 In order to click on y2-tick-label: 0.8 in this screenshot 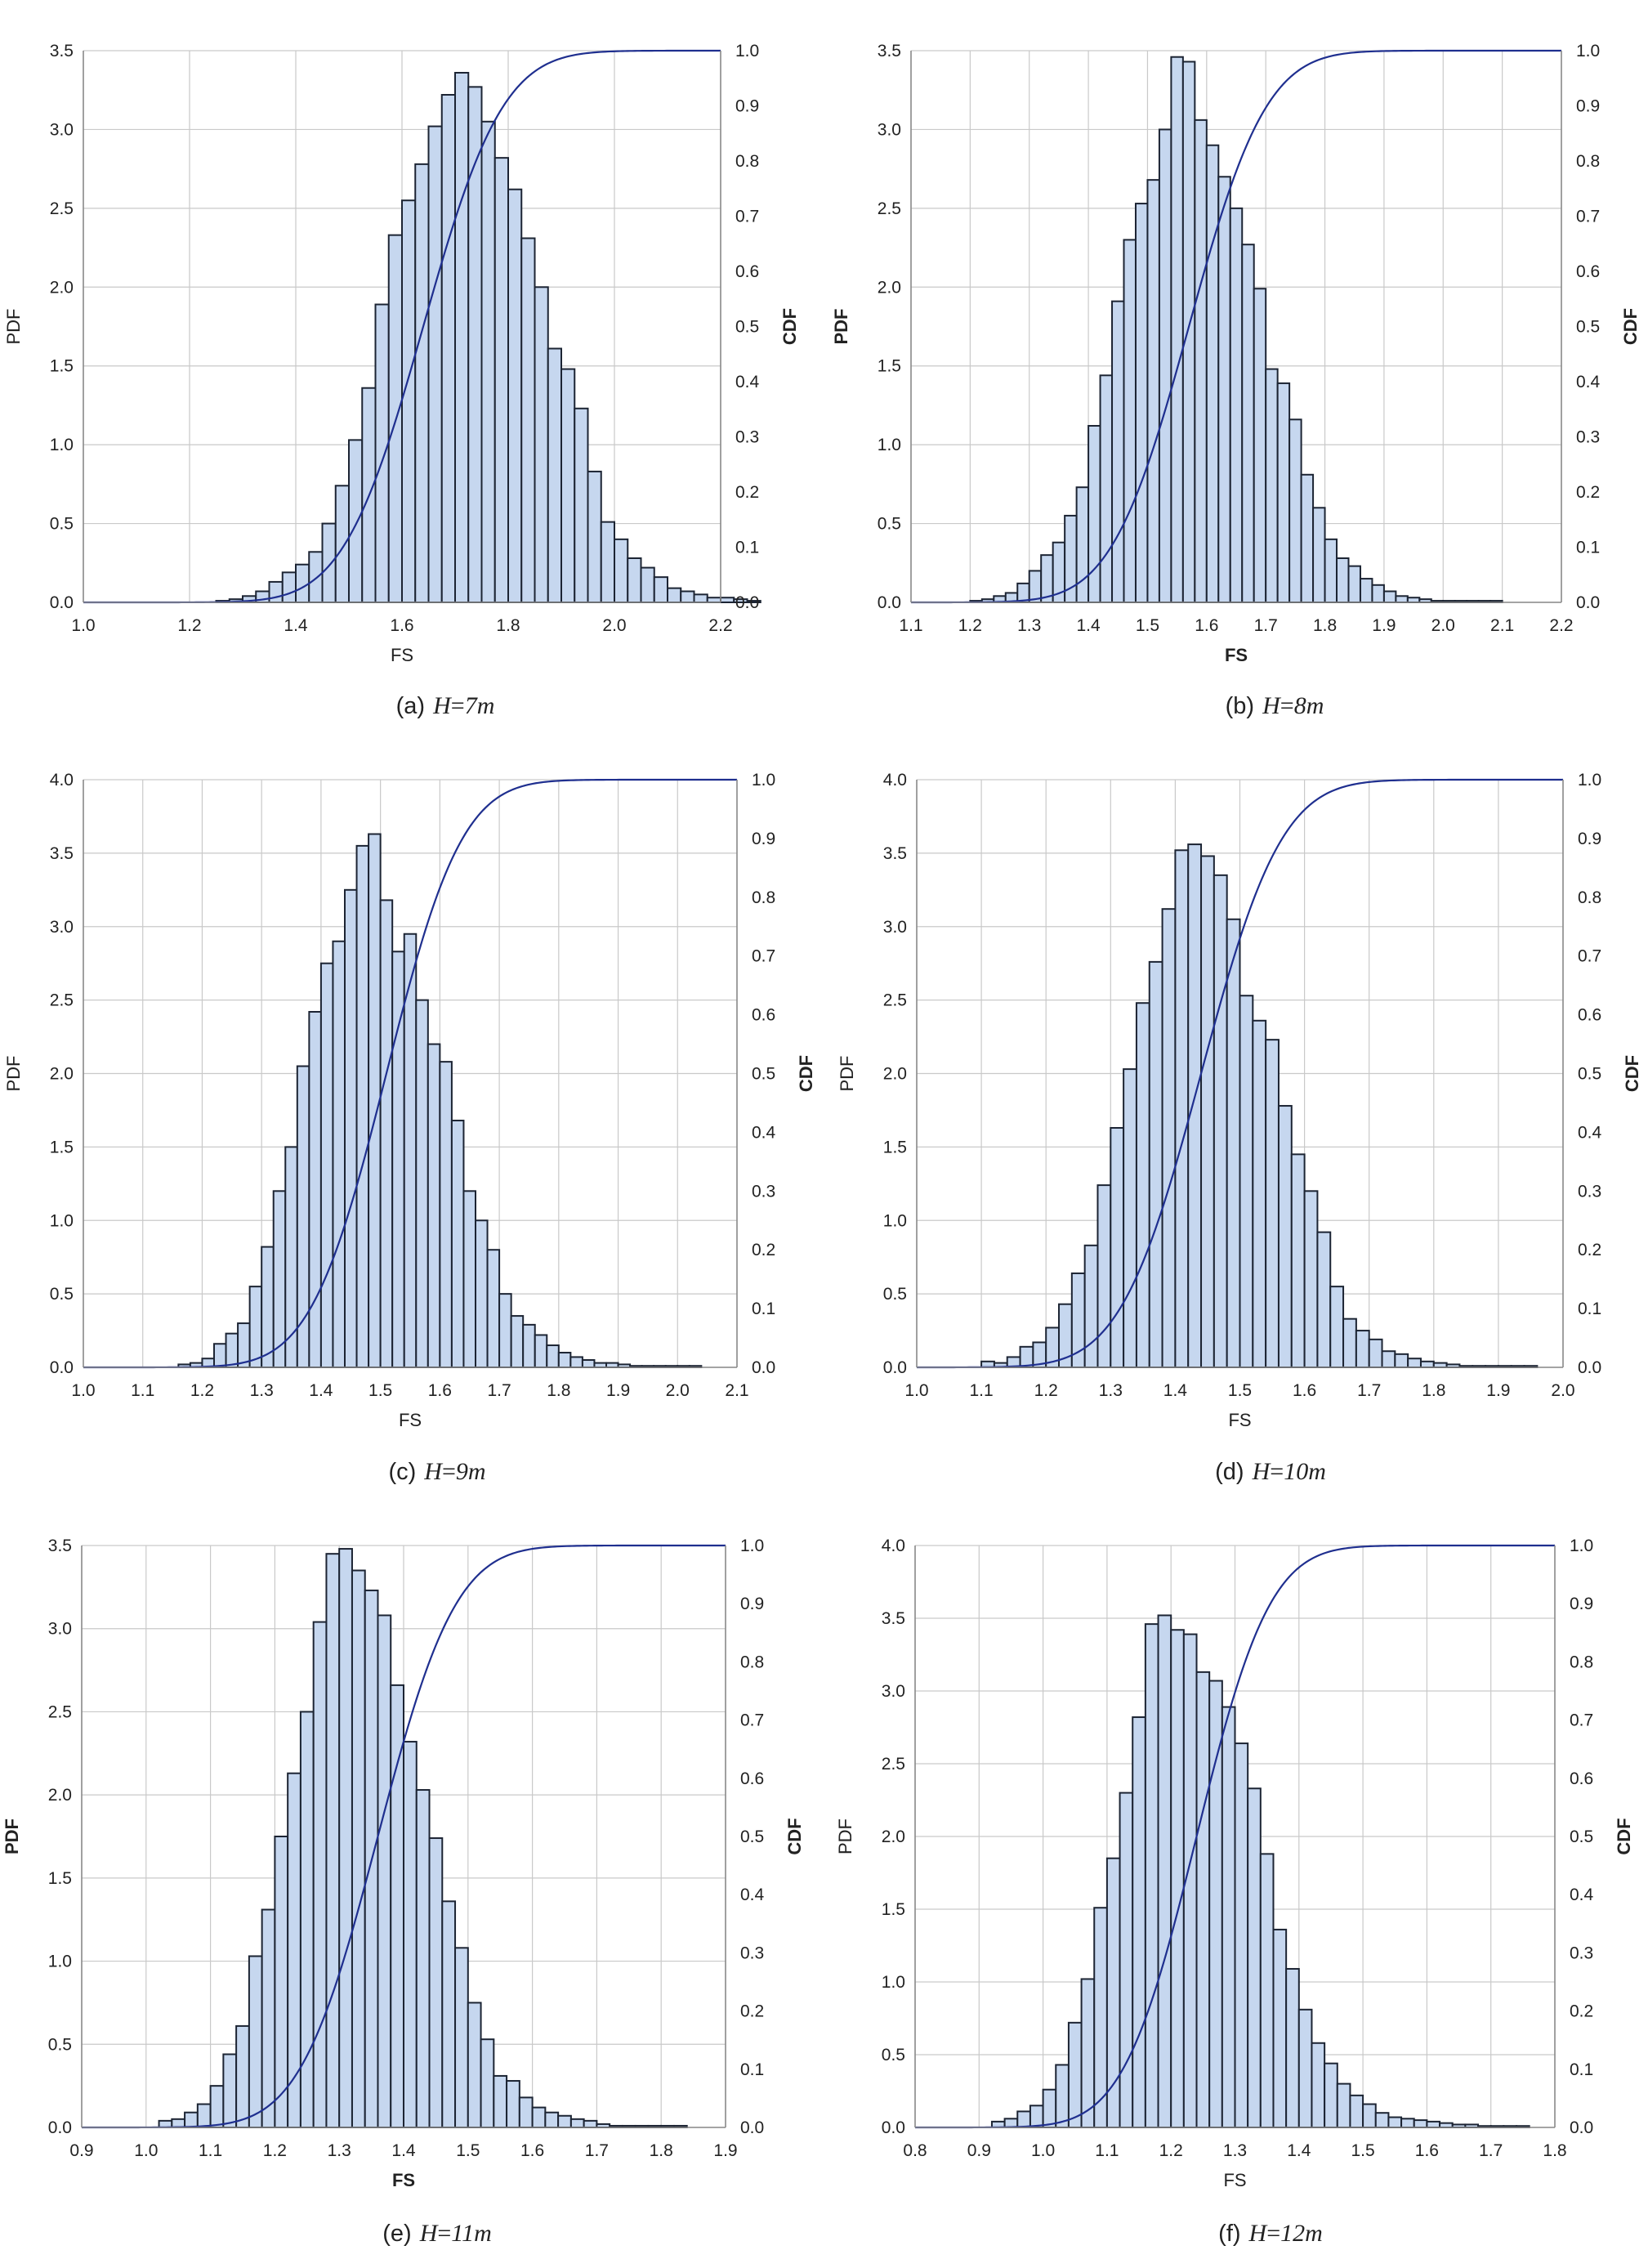, I will do `click(1588, 161)`.